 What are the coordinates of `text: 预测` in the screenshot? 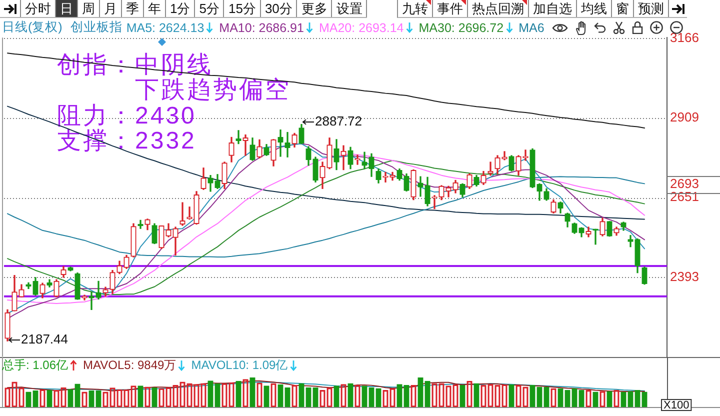 It's located at (651, 8).